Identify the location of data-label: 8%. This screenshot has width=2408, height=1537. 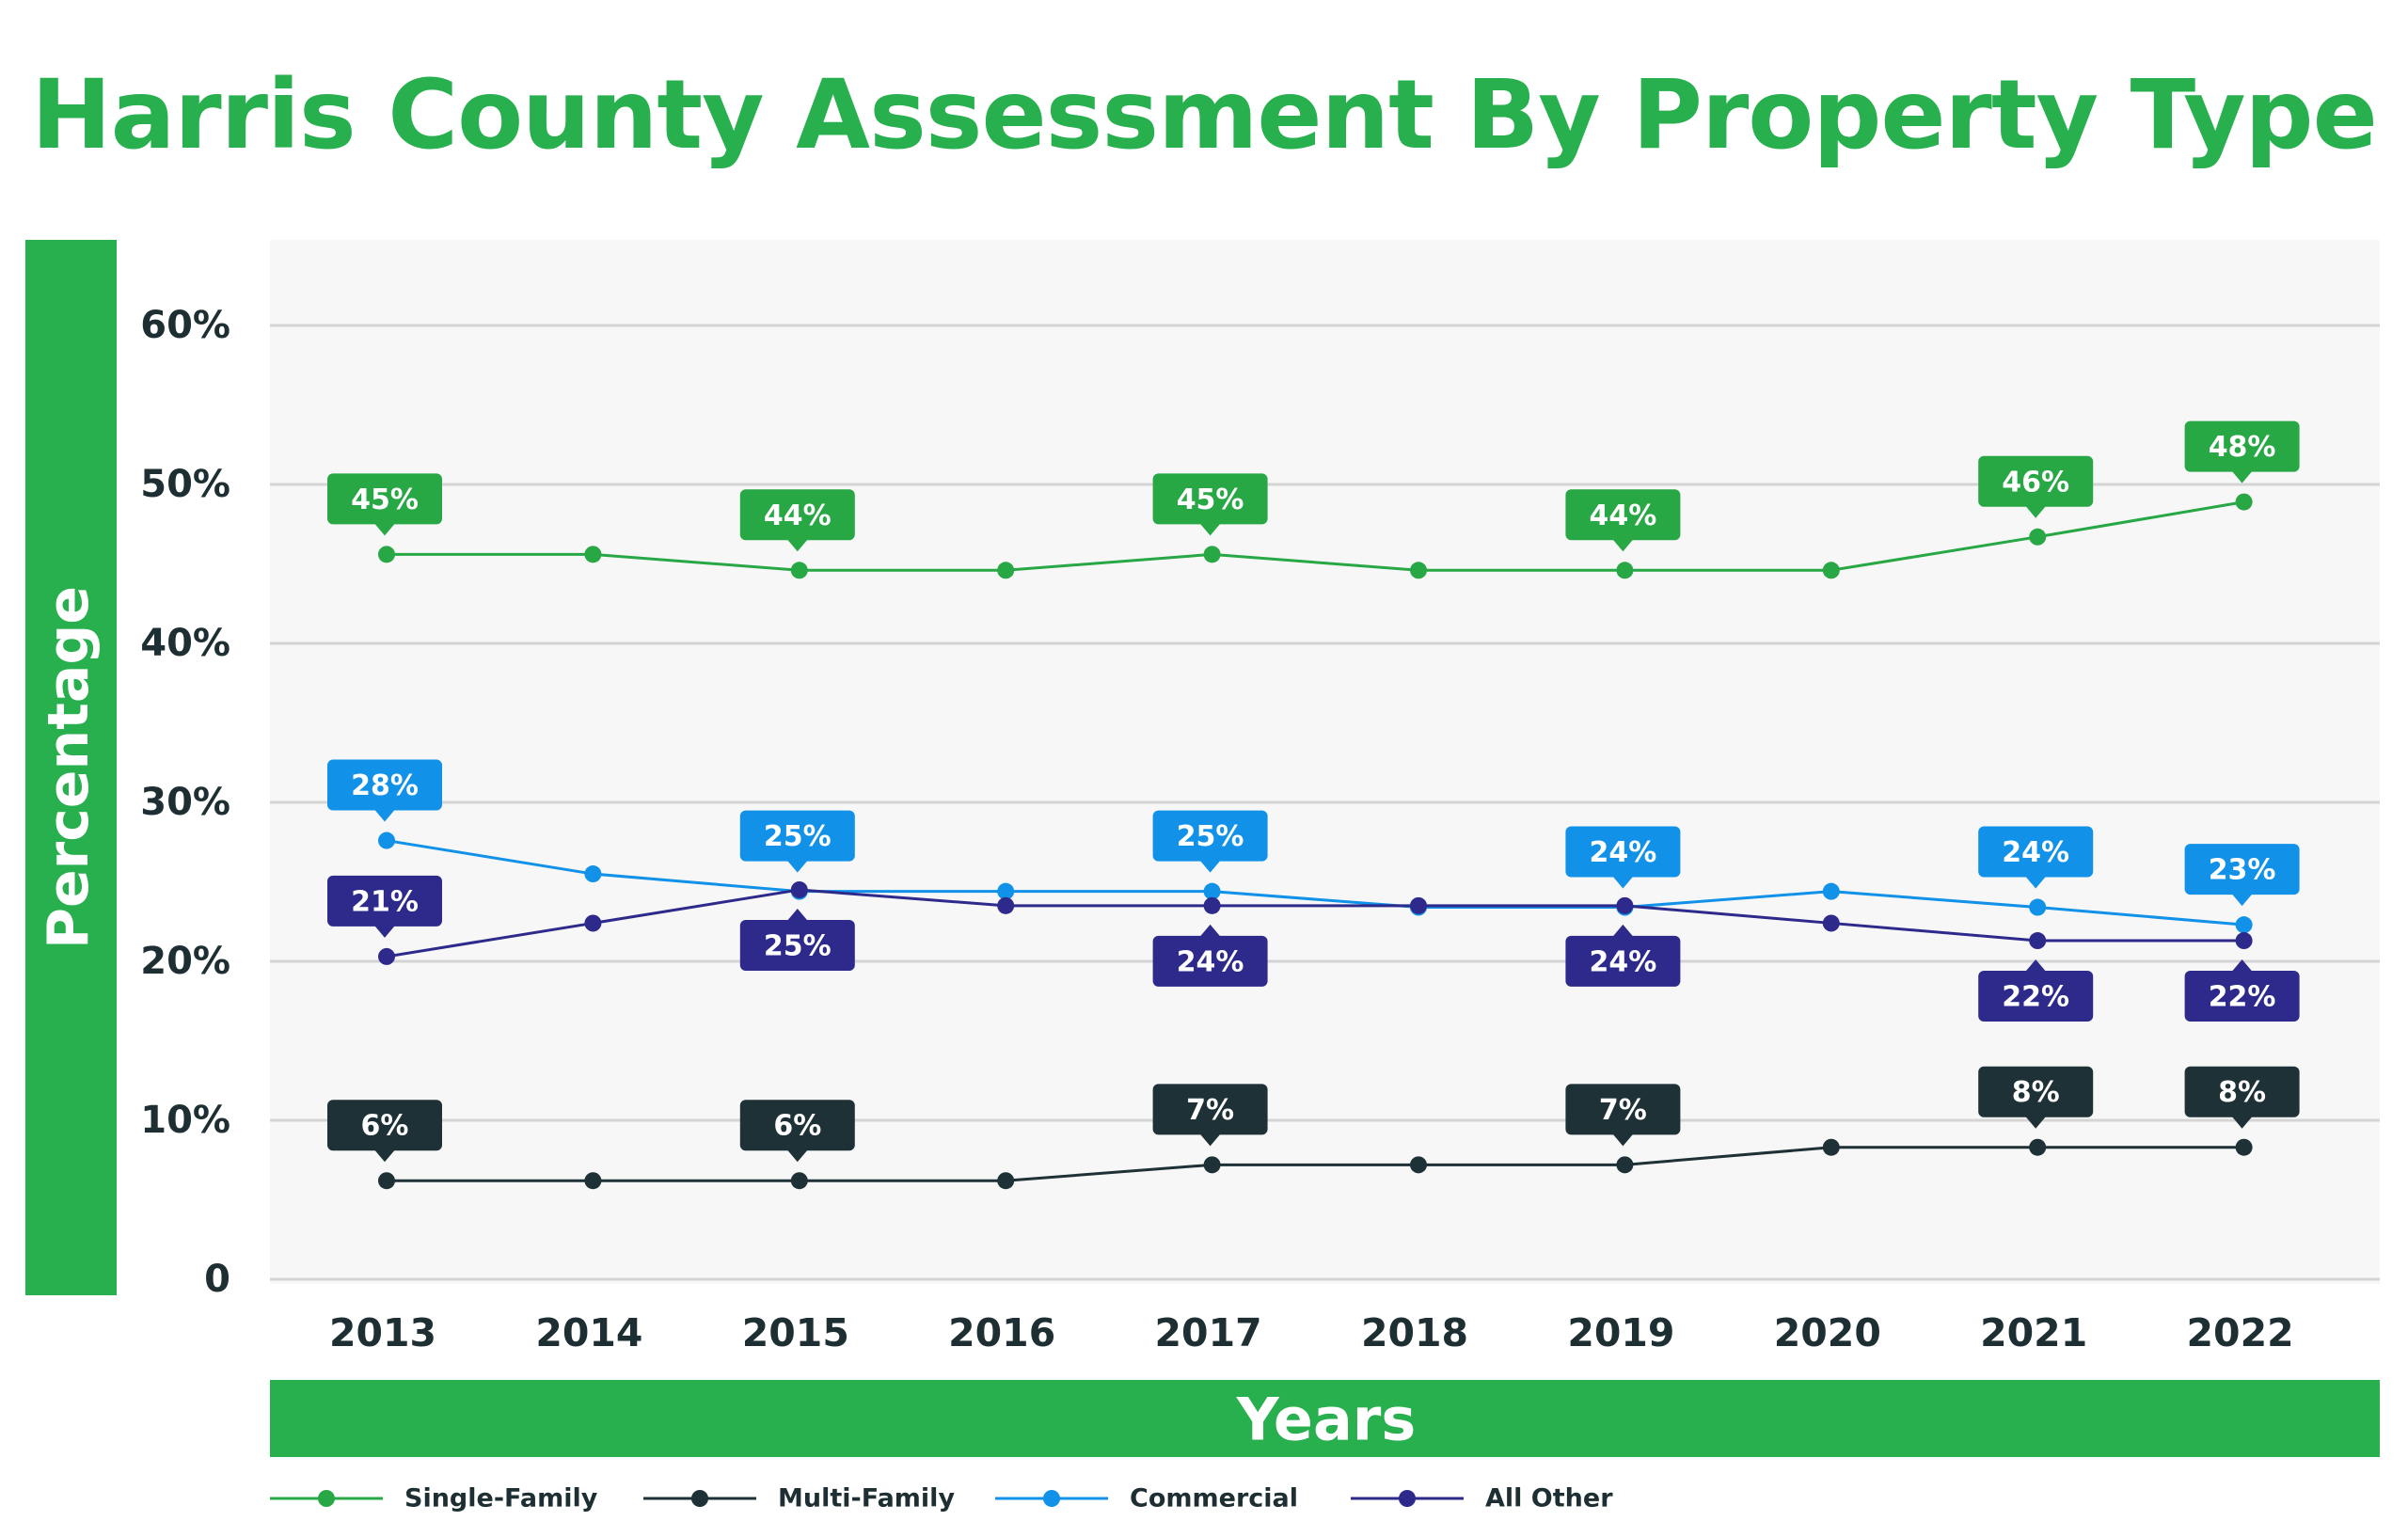
(2242, 1092).